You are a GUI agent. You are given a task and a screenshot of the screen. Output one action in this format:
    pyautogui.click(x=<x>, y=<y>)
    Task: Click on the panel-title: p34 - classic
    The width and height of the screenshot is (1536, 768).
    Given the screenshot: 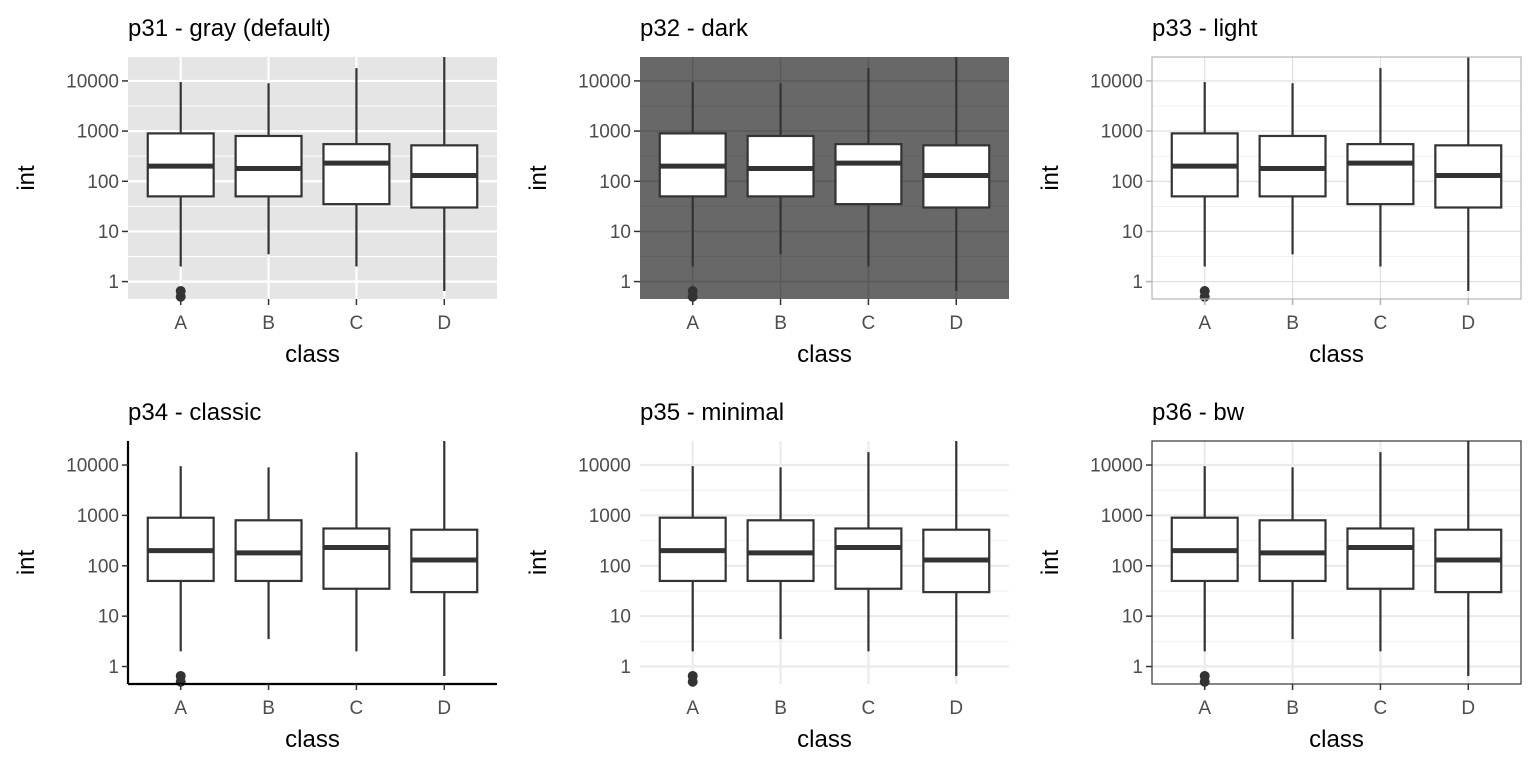 What is the action you would take?
    pyautogui.click(x=194, y=412)
    